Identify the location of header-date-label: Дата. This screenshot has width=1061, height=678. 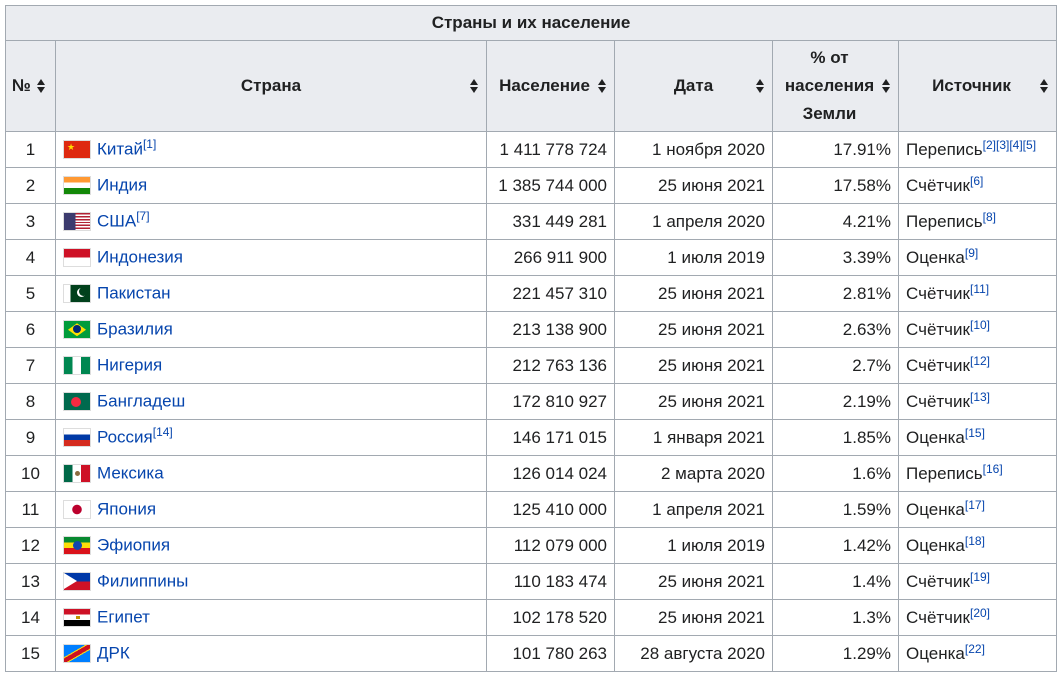
(693, 86).